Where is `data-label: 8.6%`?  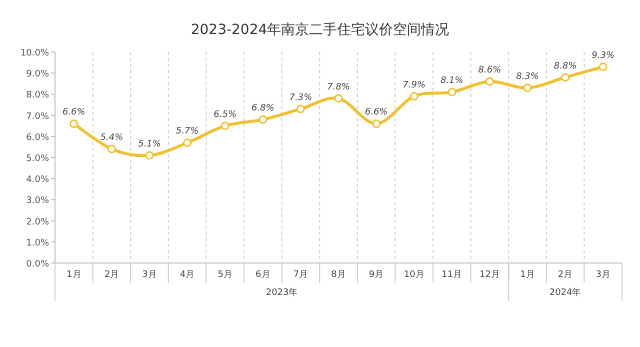
data-label: 8.6% is located at coordinates (490, 71).